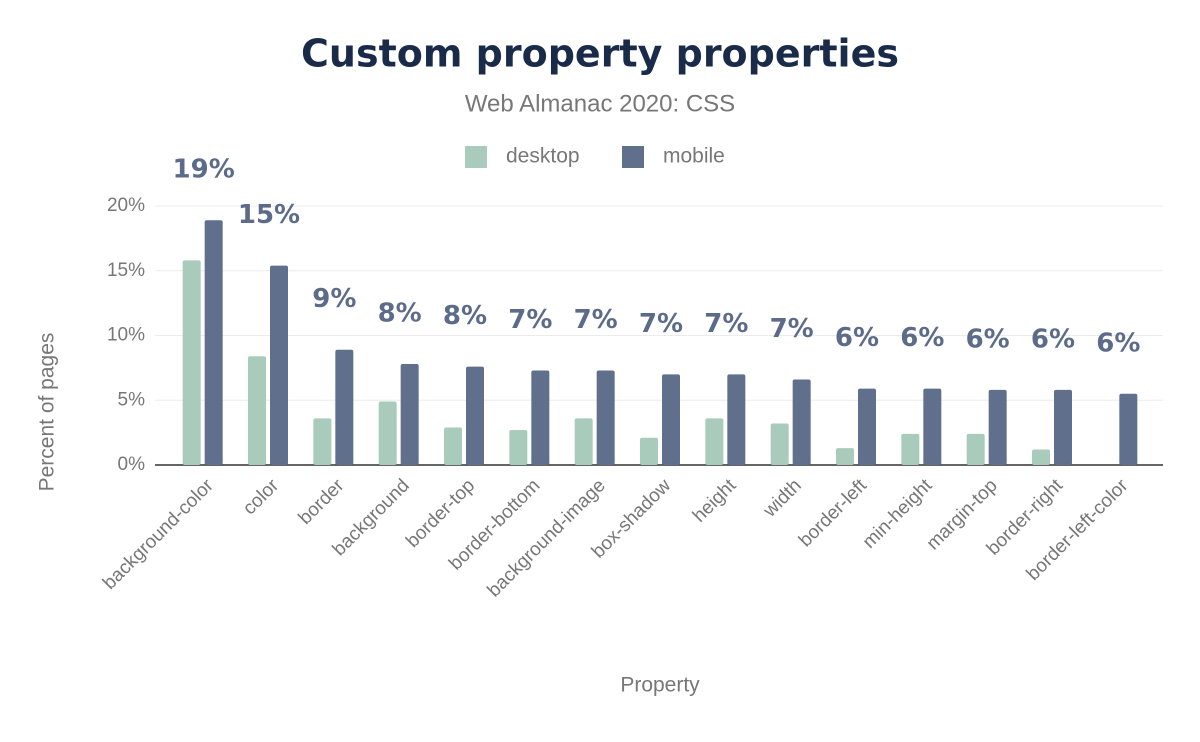  Describe the element at coordinates (782, 498) in the screenshot. I see `x-tick-label: width` at that location.